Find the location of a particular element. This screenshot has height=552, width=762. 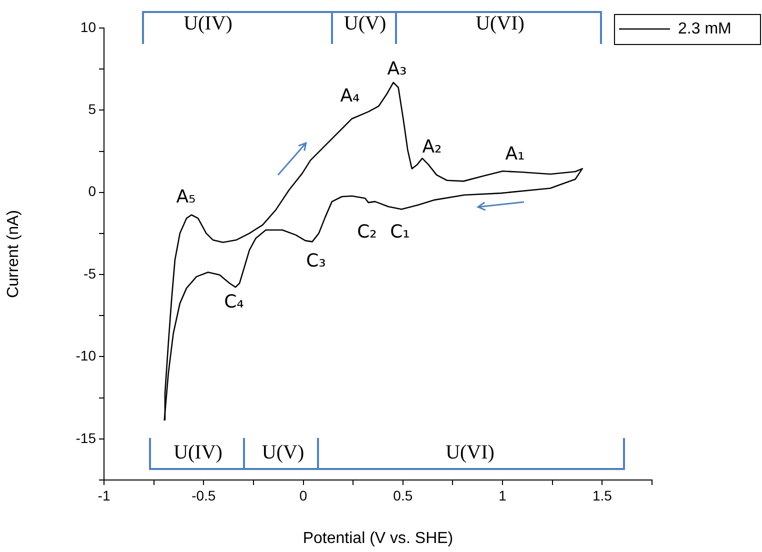

y-tick-label: -15 is located at coordinates (86, 438).